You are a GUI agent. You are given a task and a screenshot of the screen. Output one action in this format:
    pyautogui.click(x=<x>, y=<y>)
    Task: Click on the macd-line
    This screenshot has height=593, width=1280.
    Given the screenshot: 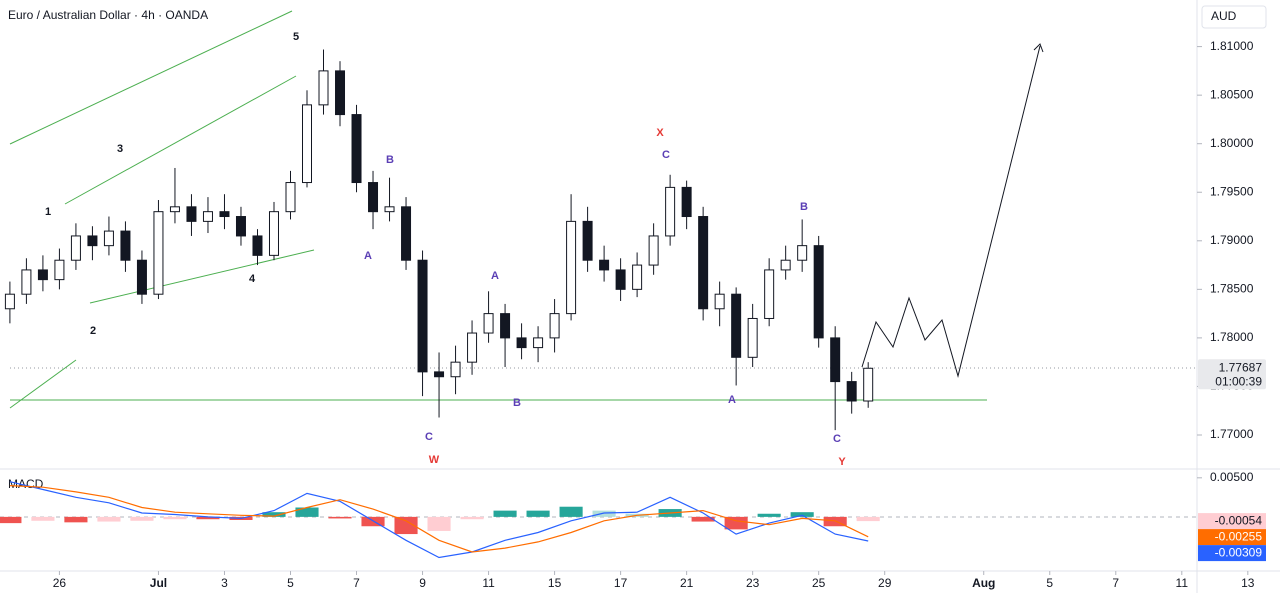 What is the action you would take?
    pyautogui.click(x=439, y=520)
    